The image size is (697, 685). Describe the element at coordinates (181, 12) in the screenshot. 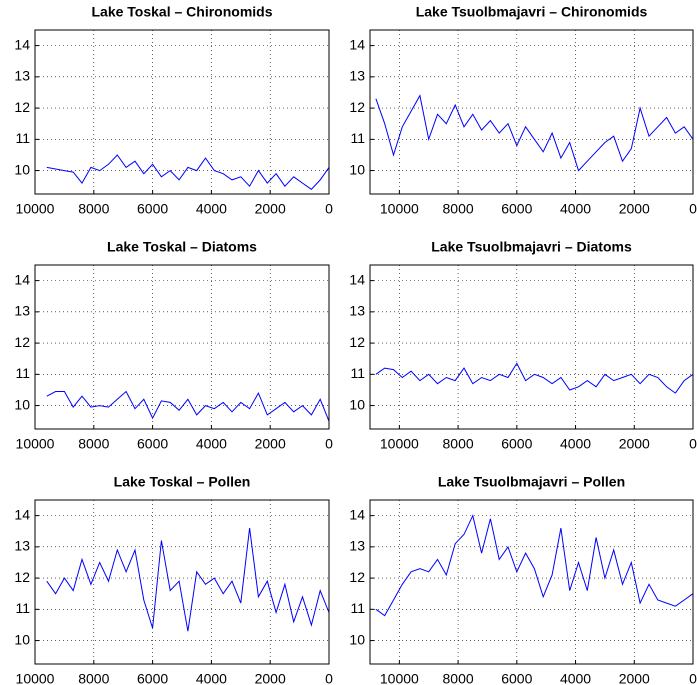

I see `subplot-title: Lake Toskal – Chironomids` at that location.